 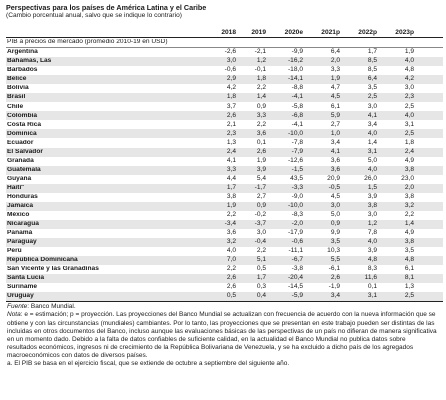 I want to click on col-header: 2021p, so click(x=330, y=33).